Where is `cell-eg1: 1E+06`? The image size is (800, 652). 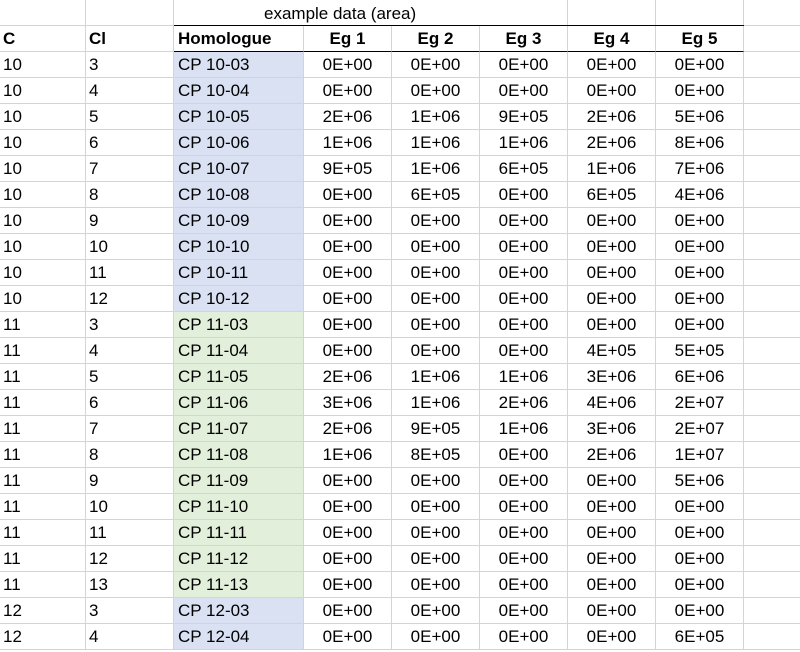 cell-eg1: 1E+06 is located at coordinates (348, 455).